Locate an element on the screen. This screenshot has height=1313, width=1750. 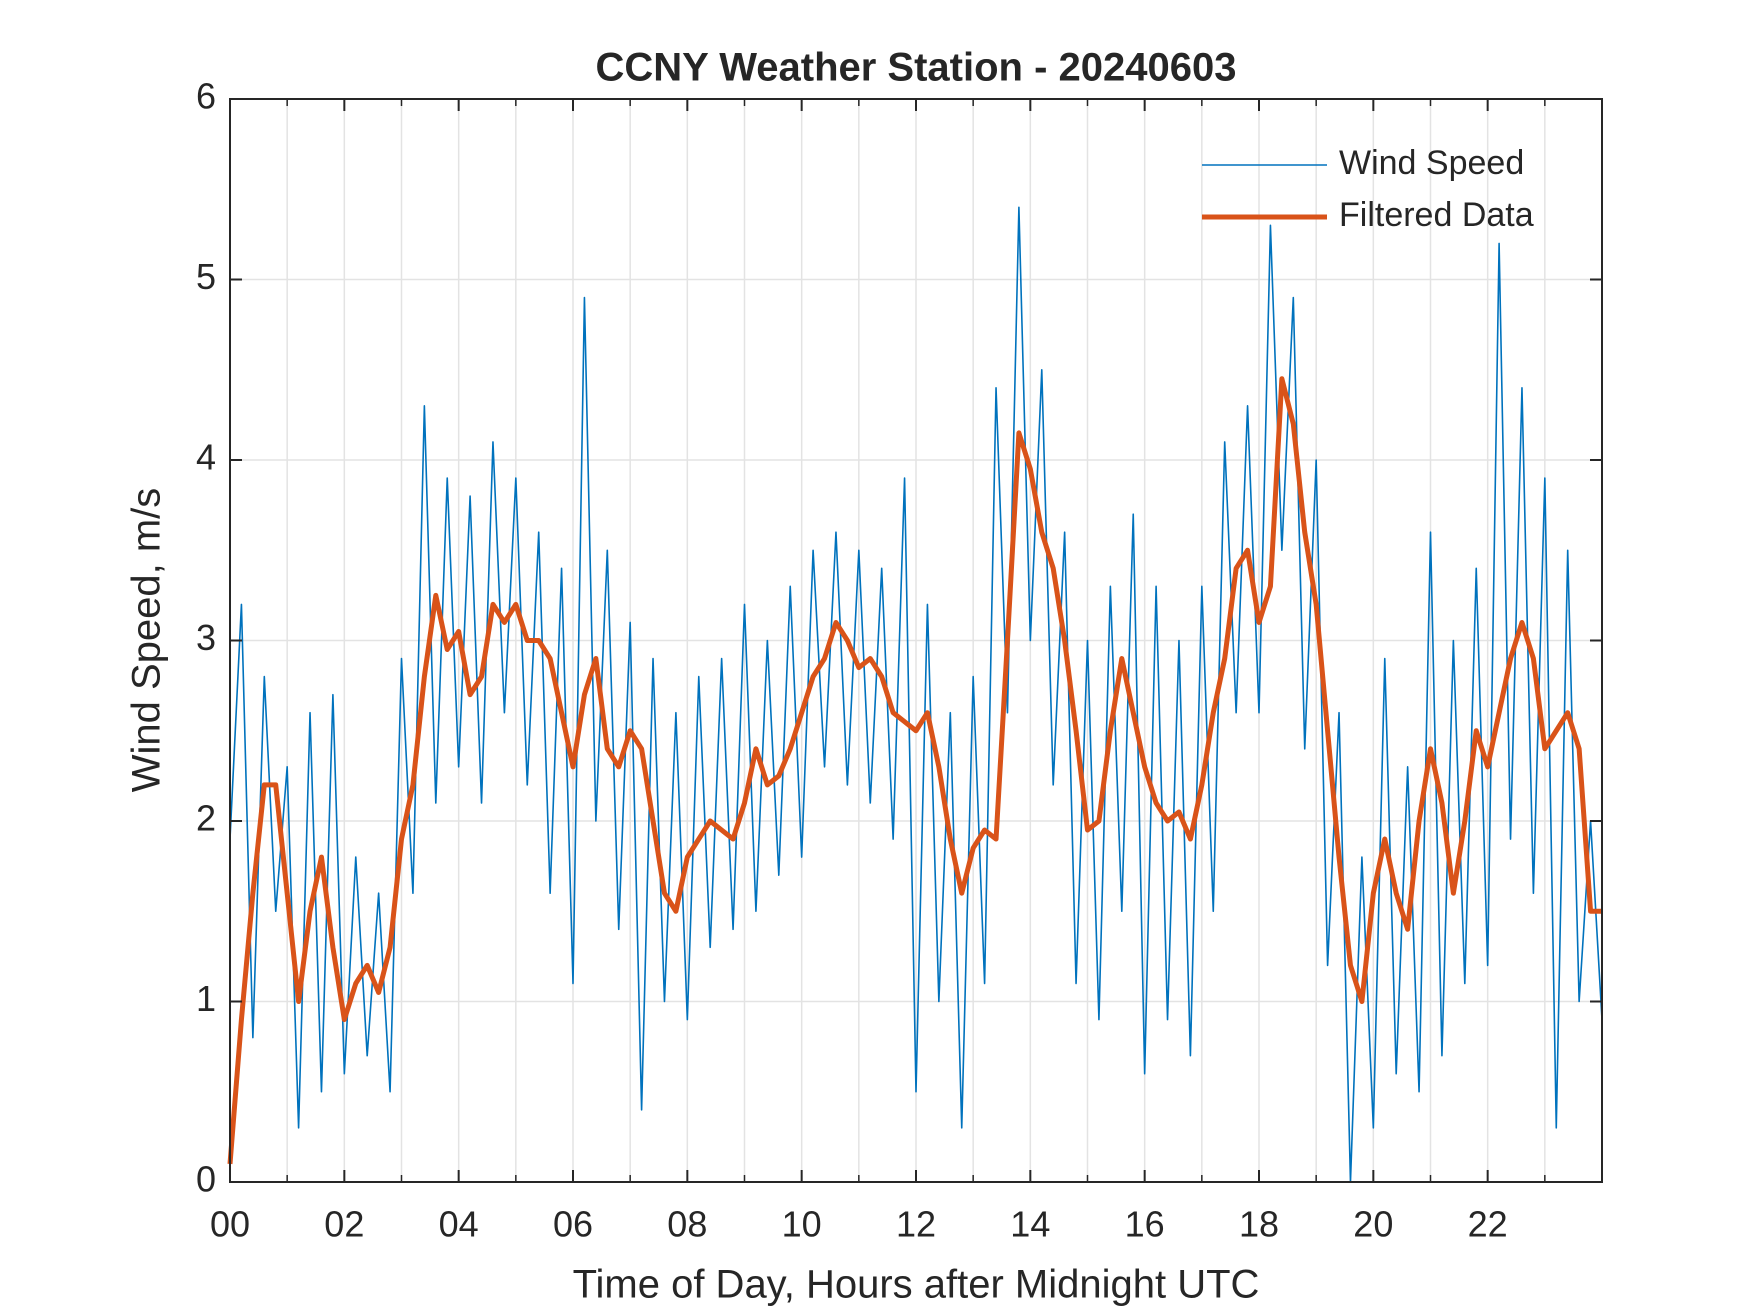
legend-label: Wind Speed is located at coordinates (1431, 163).